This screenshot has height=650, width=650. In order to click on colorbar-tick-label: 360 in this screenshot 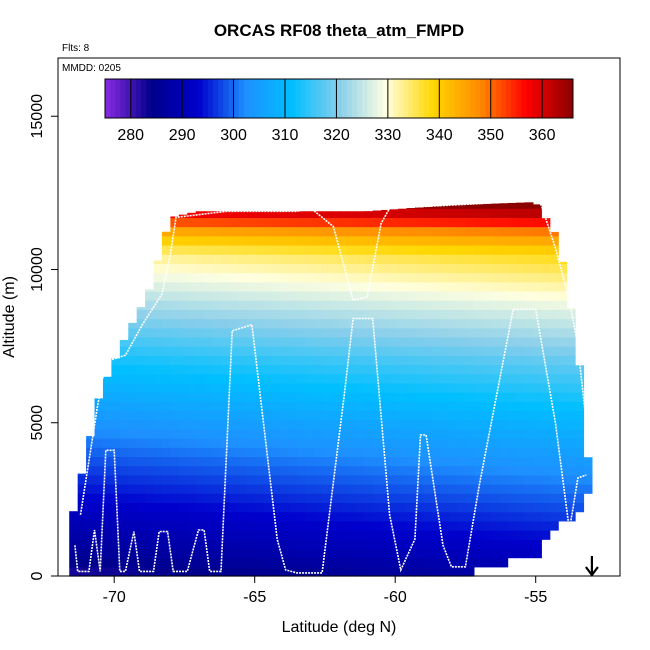, I will do `click(542, 135)`.